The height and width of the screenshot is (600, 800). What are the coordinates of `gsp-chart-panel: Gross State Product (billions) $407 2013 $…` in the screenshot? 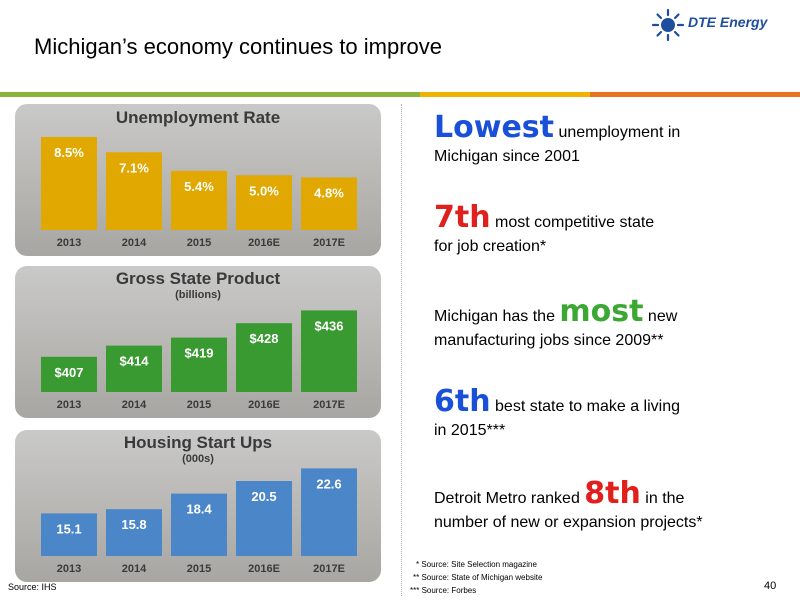 It's located at (198, 342).